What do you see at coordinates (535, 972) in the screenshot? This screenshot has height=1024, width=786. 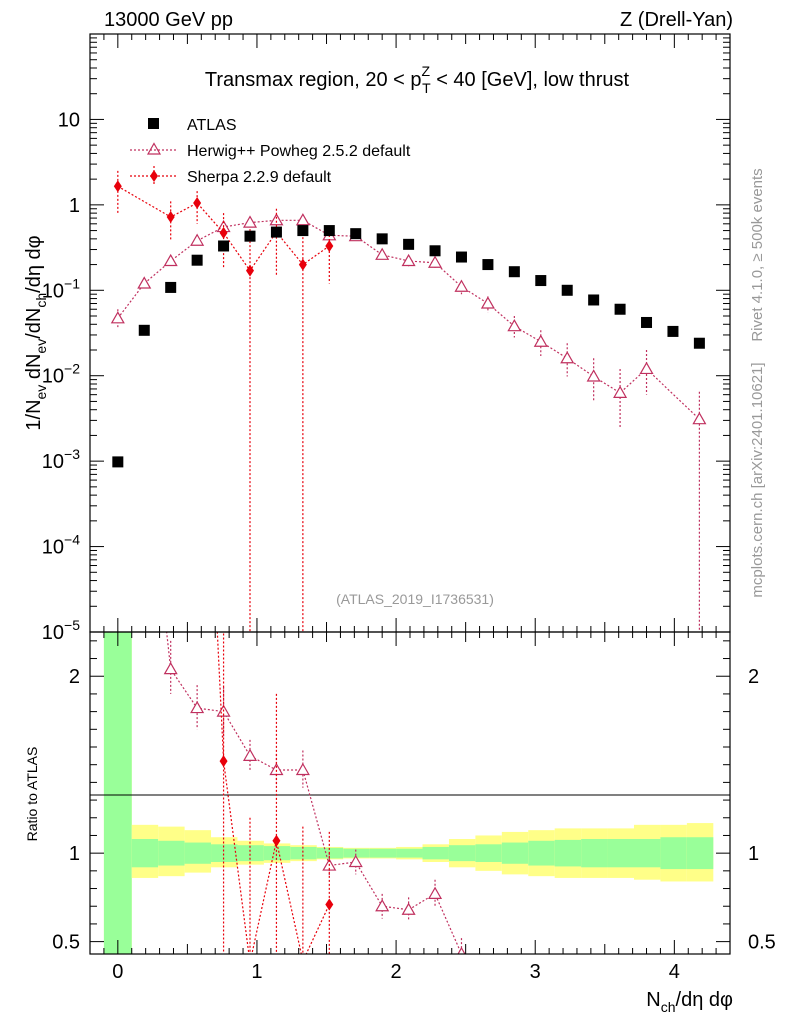 I see `x-tick-label: 3` at bounding box center [535, 972].